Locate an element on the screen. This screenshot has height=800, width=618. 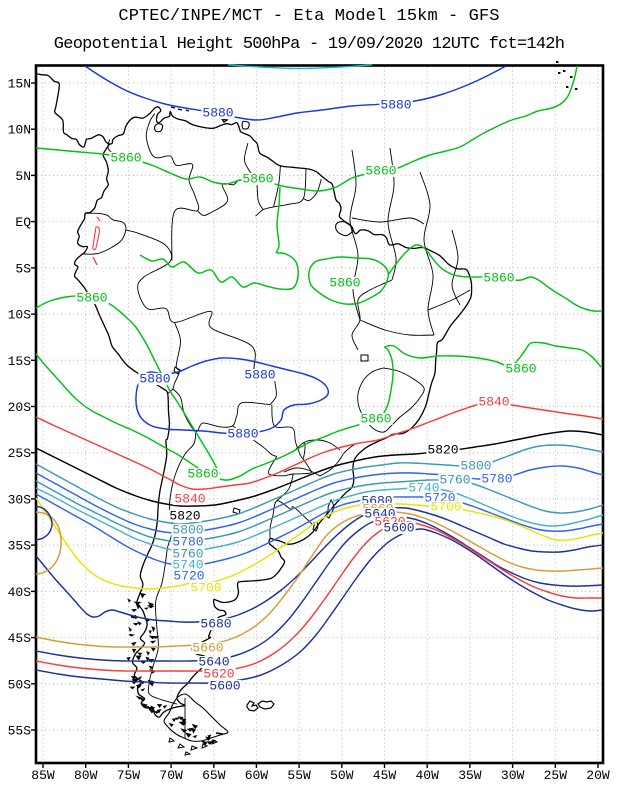
svg-text: 5S is located at coordinates (23, 268).